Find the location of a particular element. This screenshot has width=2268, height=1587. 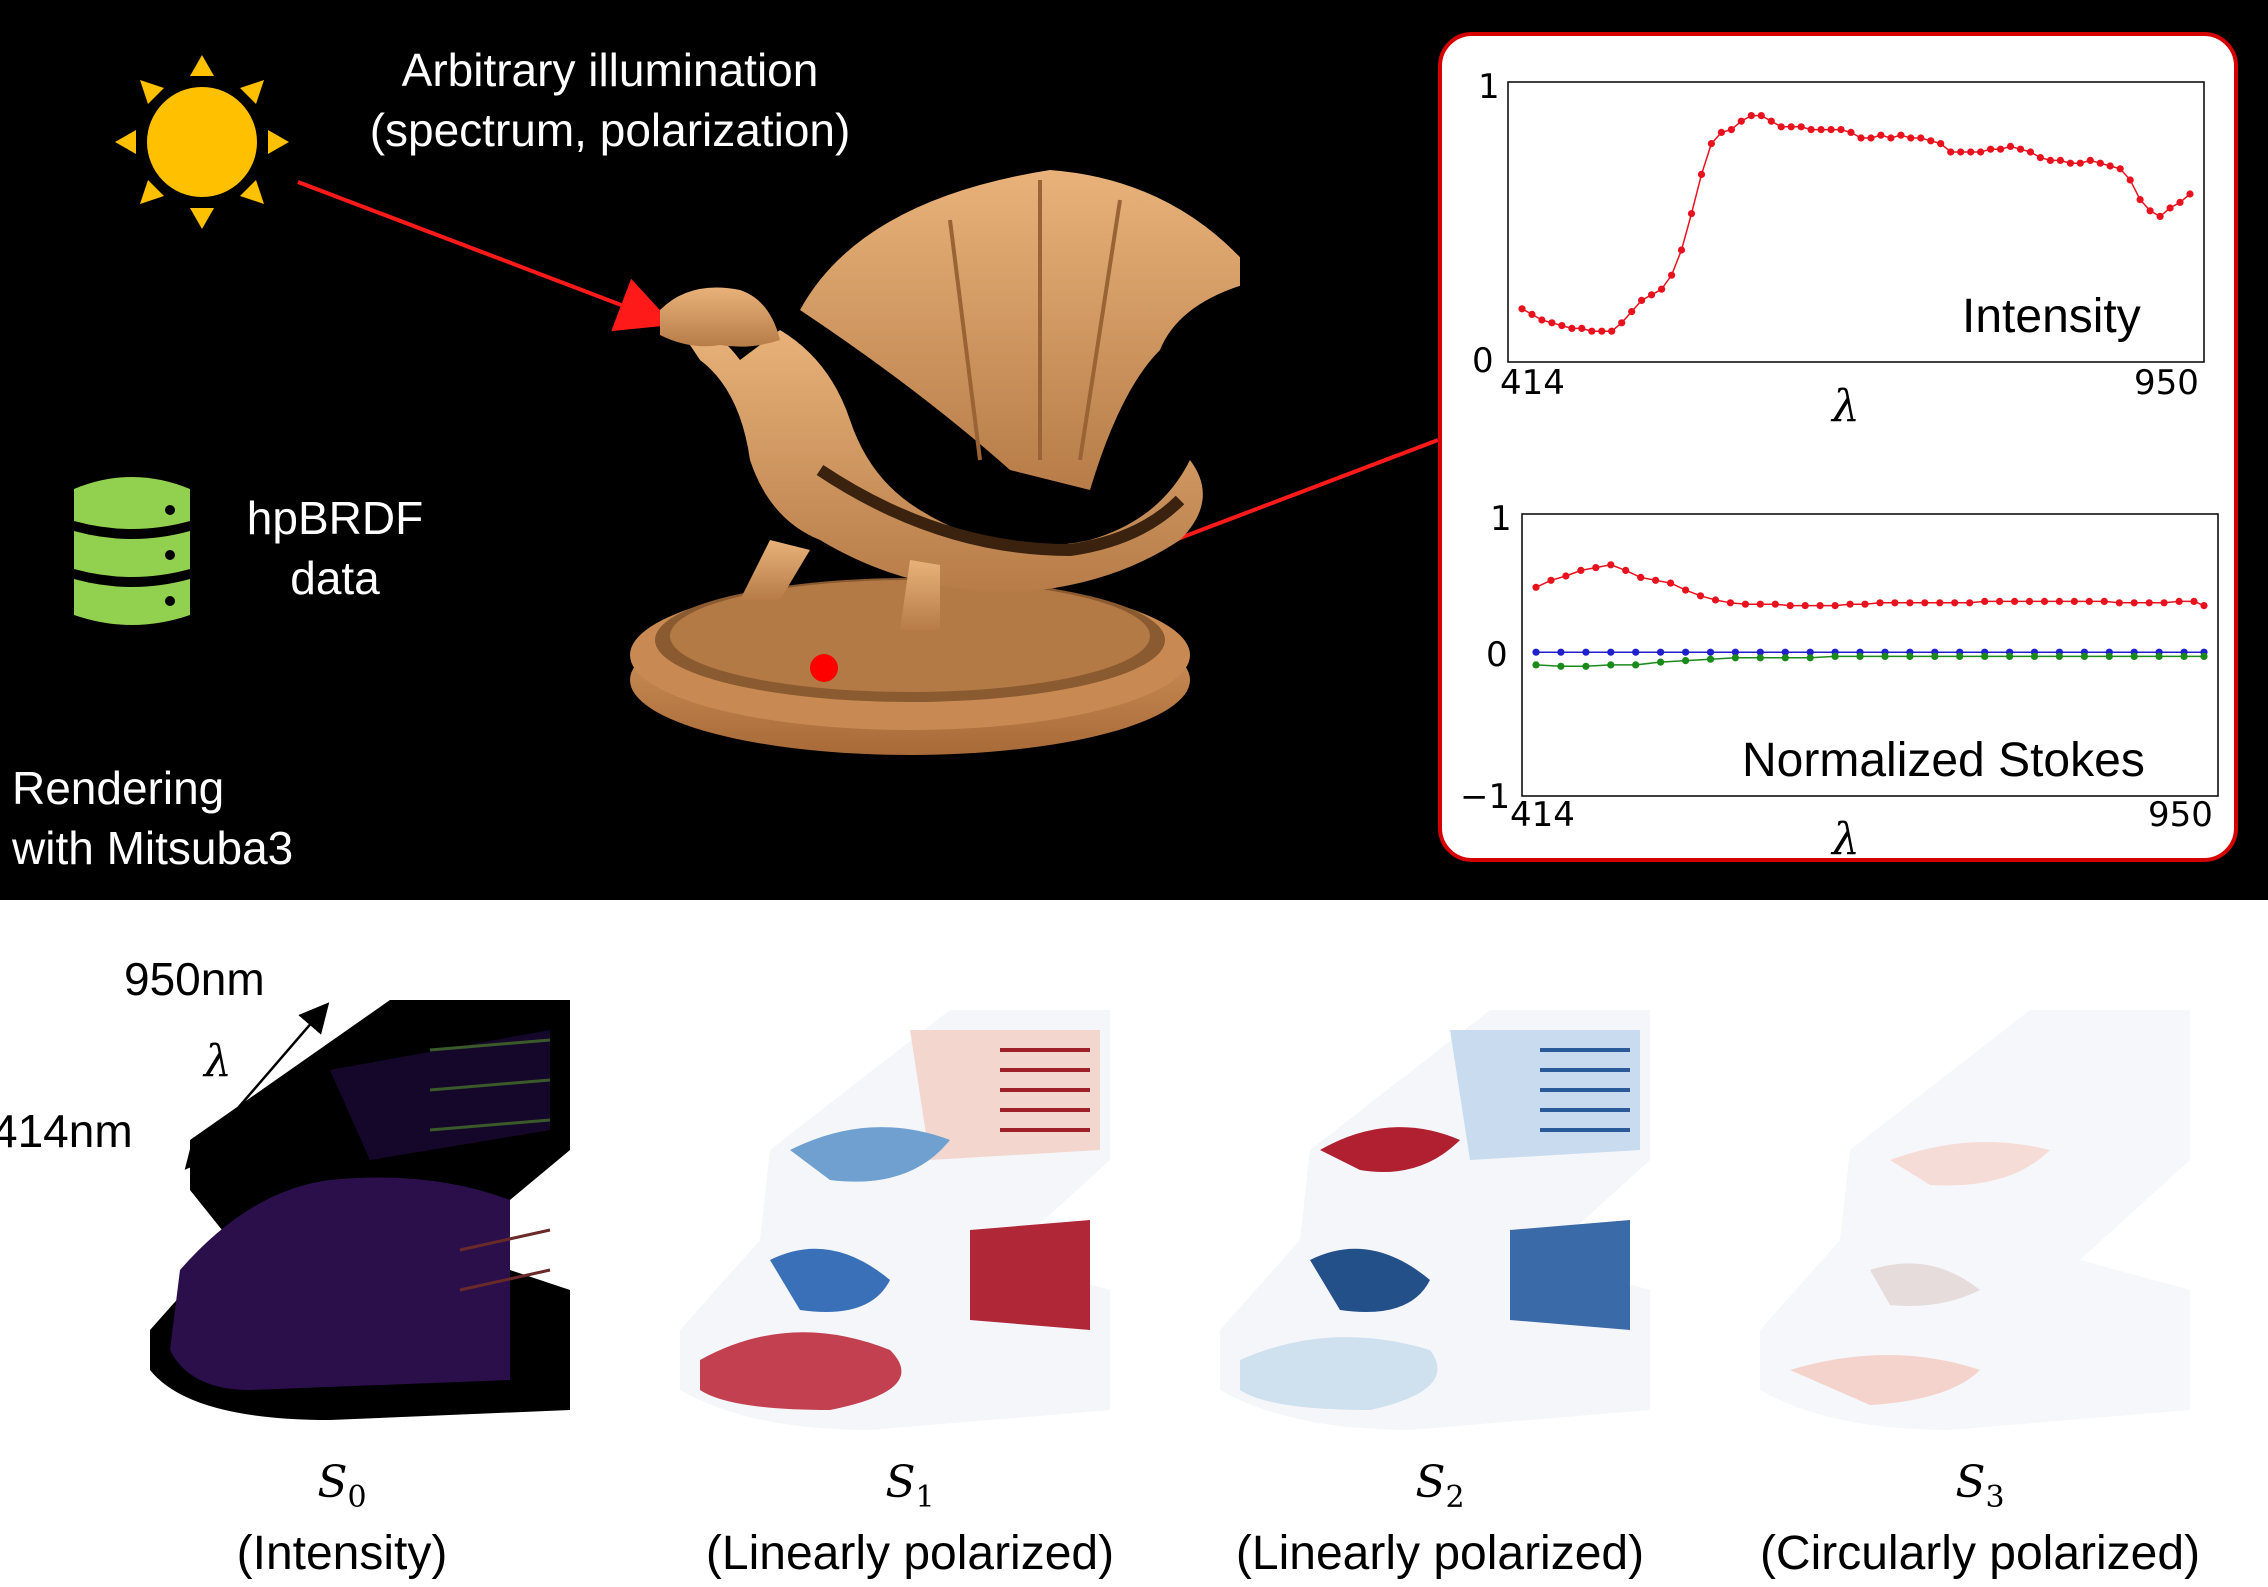

intensity-plot: 1 0 414 950 λ Intensity is located at coordinates (1838, 249).